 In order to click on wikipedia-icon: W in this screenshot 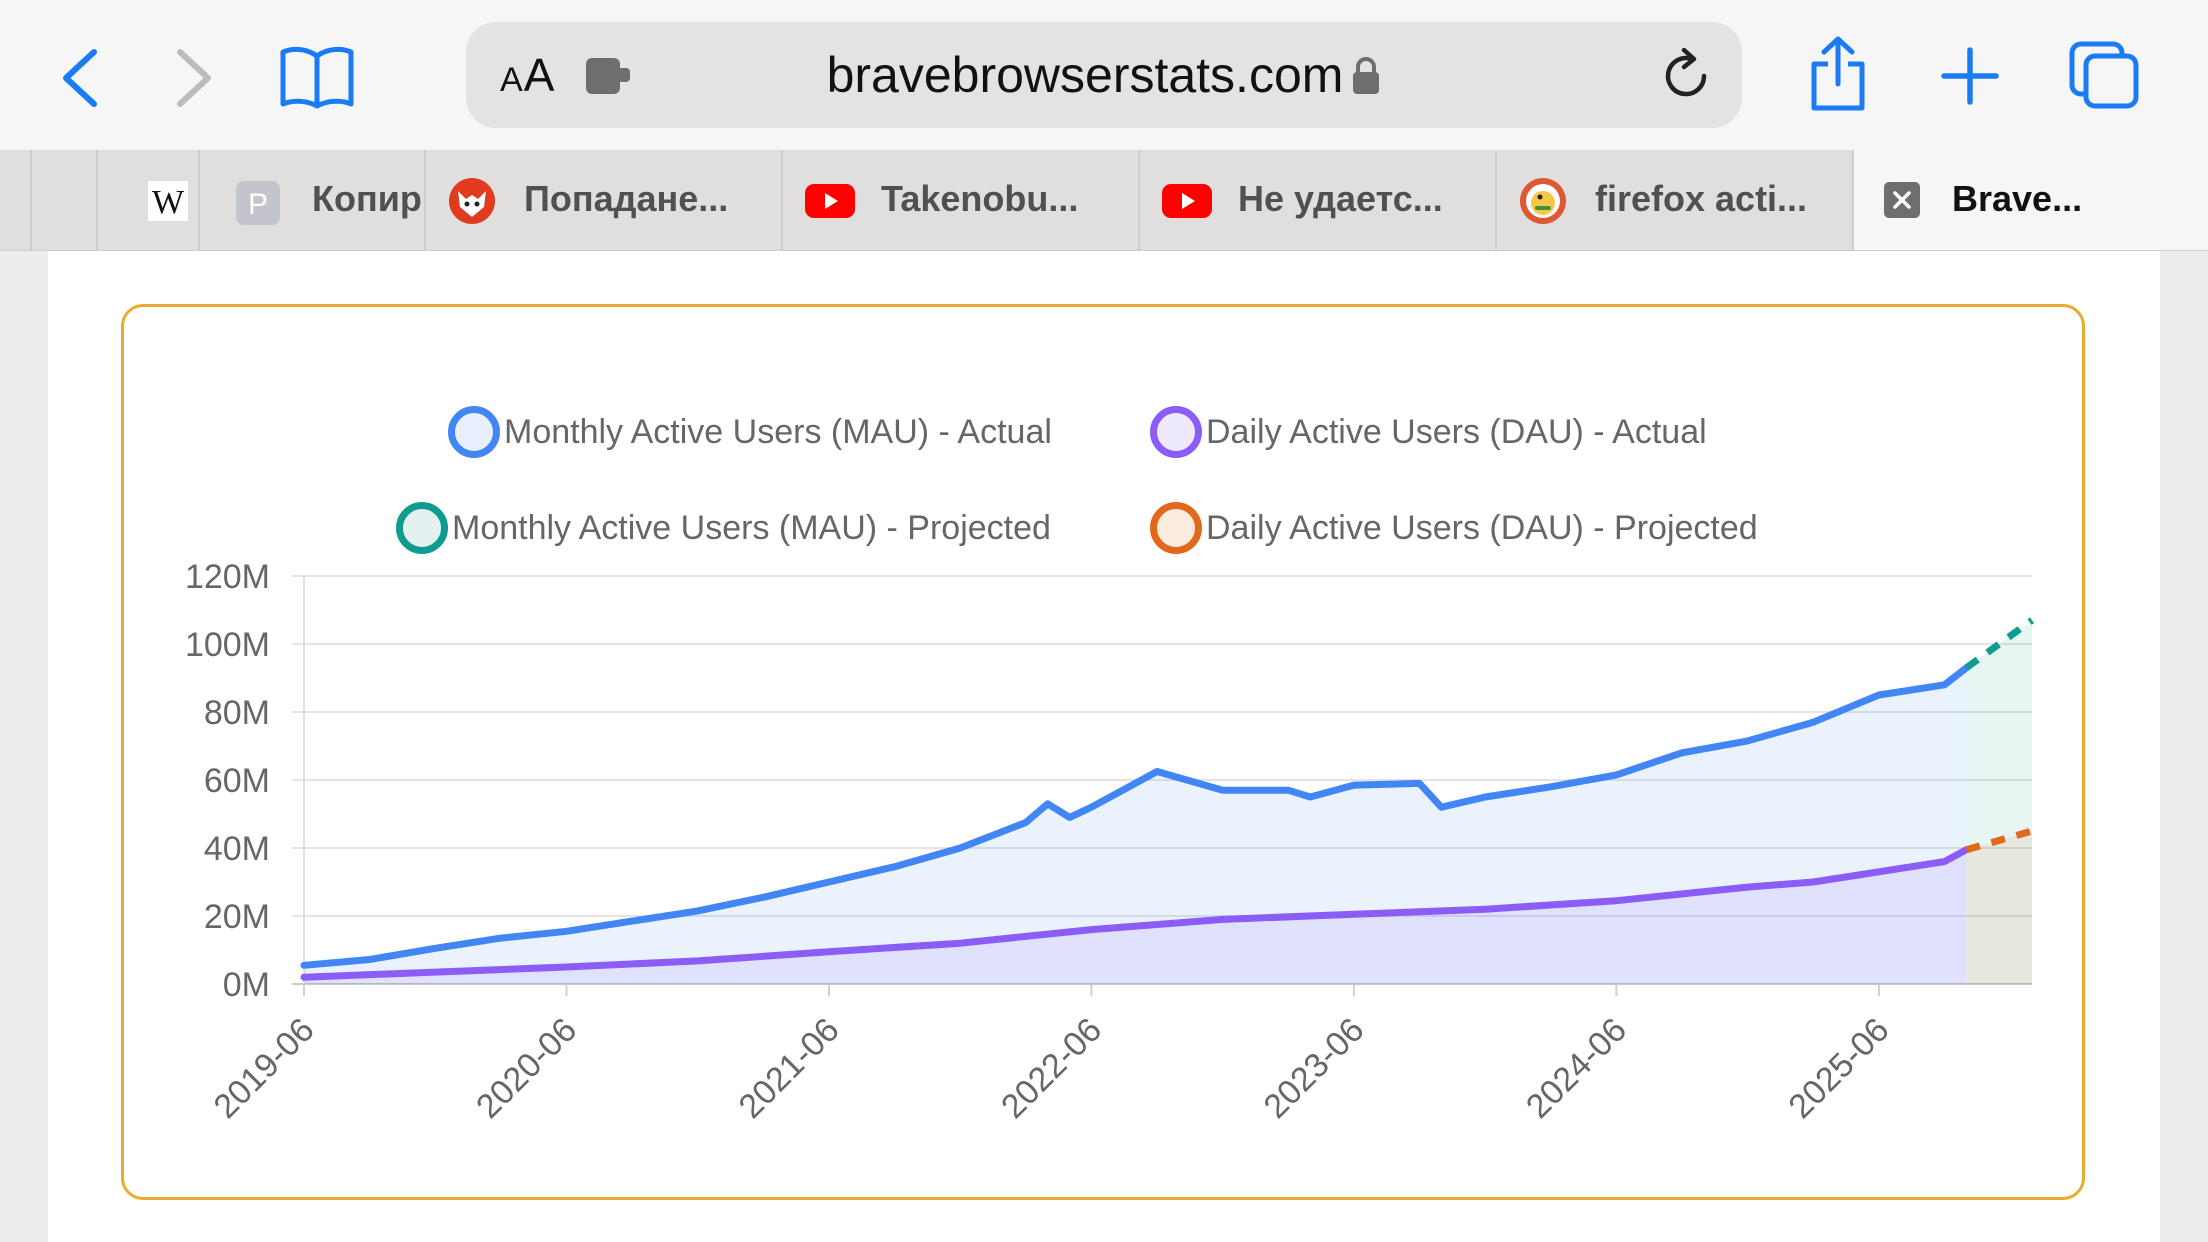, I will do `click(168, 201)`.